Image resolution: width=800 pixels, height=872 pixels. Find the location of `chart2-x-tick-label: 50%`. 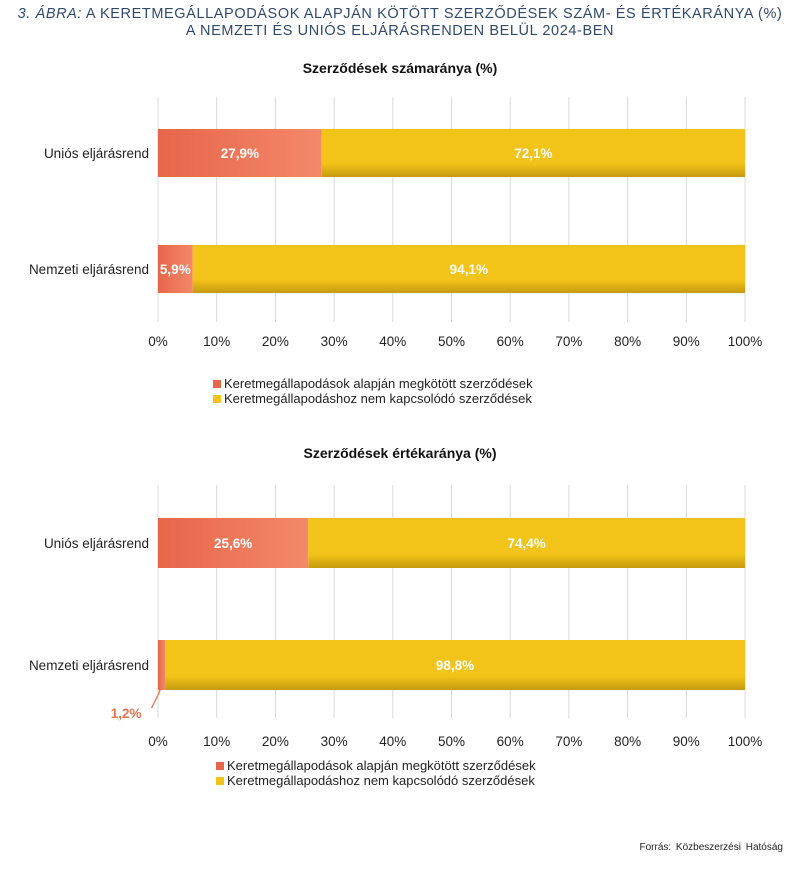

chart2-x-tick-label: 50% is located at coordinates (451, 741).